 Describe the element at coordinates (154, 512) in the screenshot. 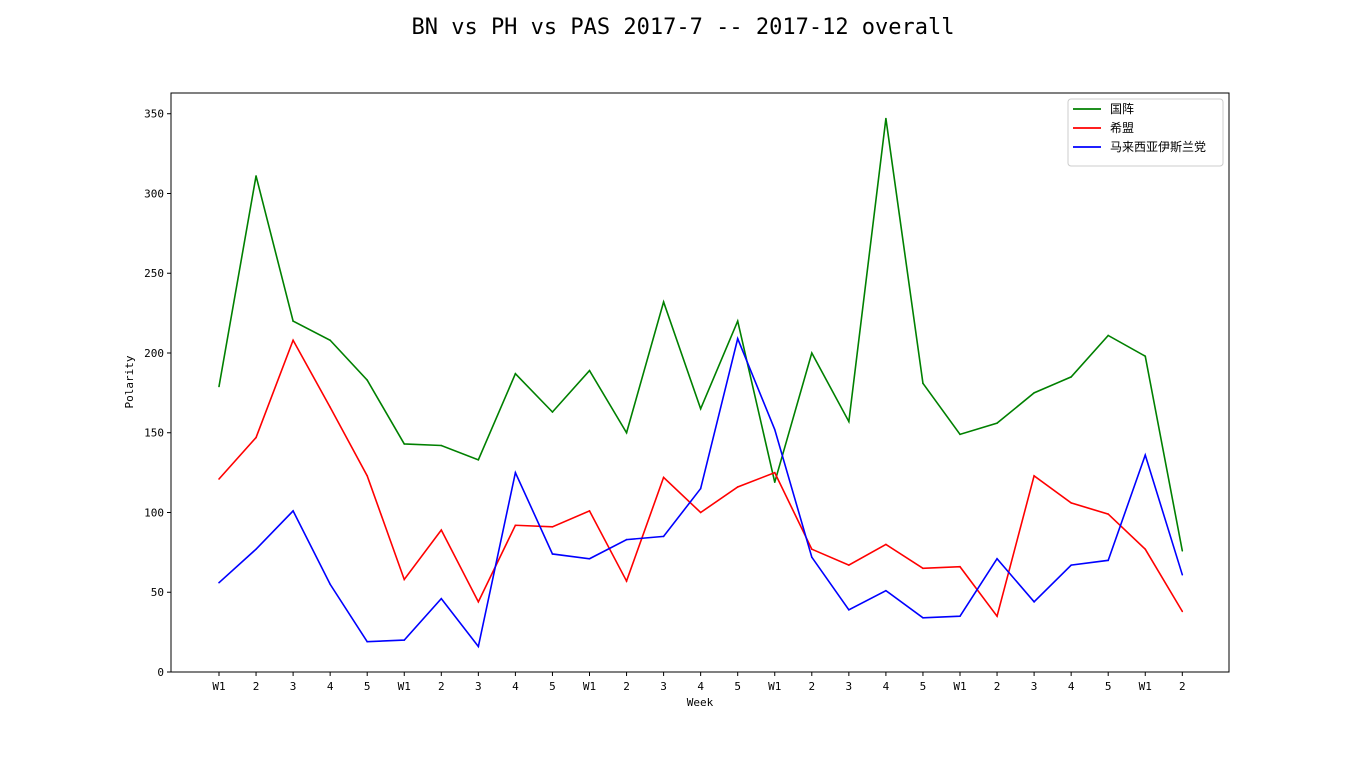

I see `y-tick-label: 100` at that location.